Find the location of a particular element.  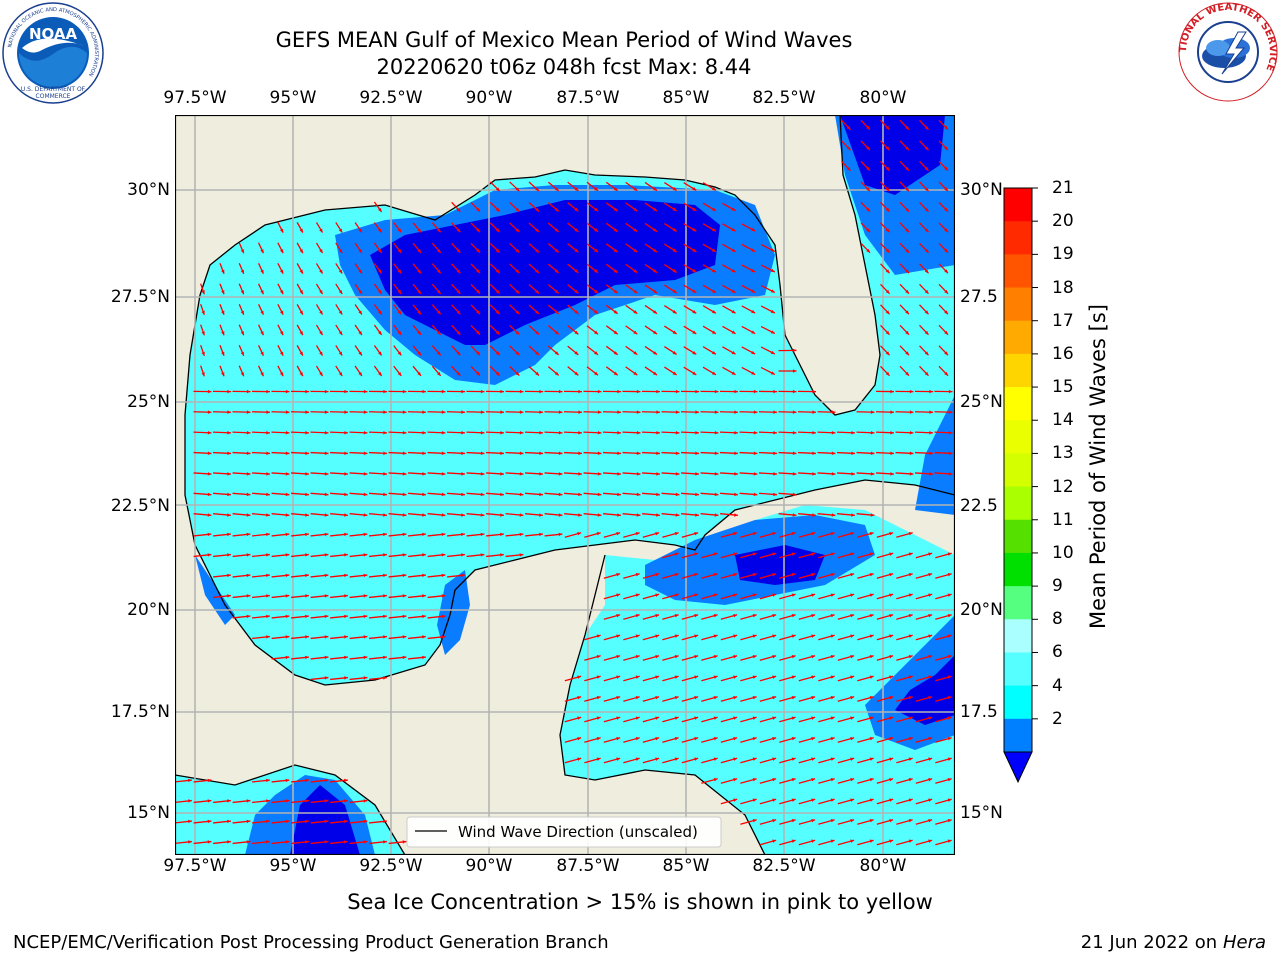

colorbar-tick: 13 is located at coordinates (1063, 453).